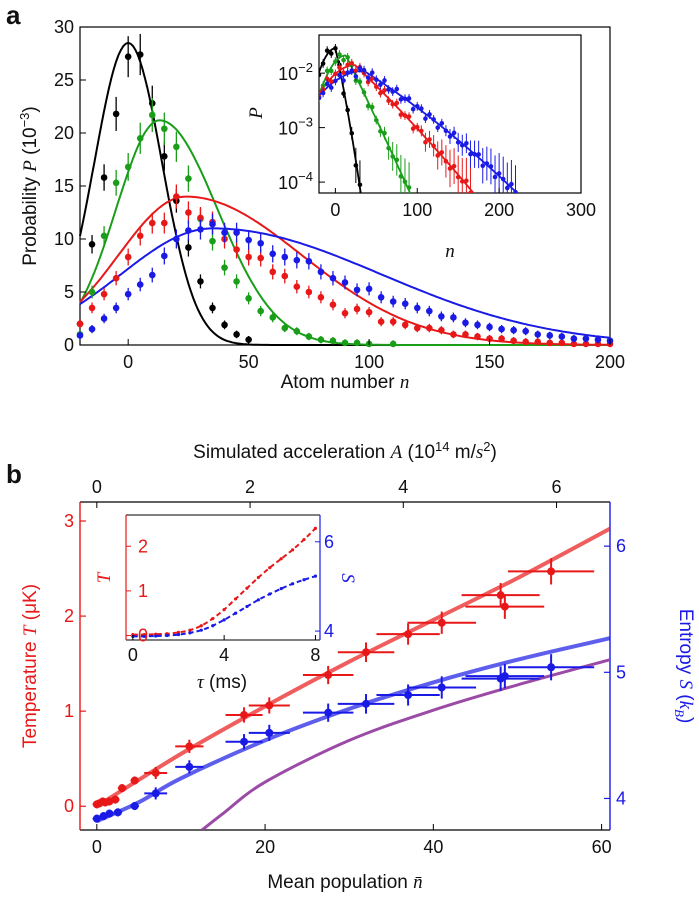 This screenshot has height=903, width=699. Describe the element at coordinates (433, 847) in the screenshot. I see `x-tick-label: 40` at that location.